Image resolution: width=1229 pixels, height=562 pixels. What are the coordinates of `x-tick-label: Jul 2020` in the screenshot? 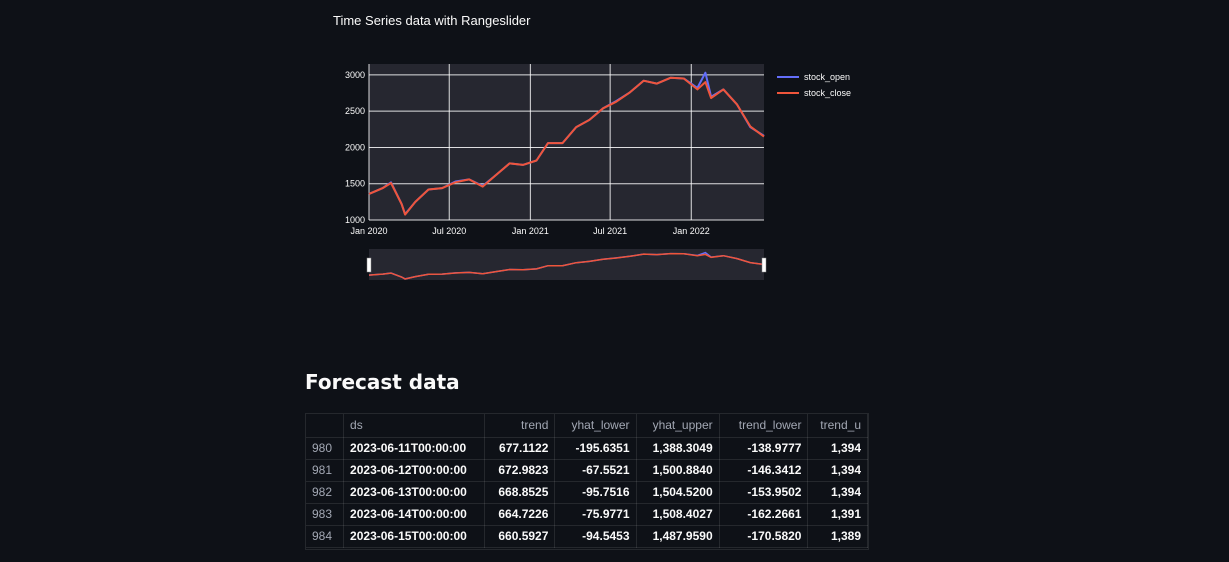 It's located at (449, 231).